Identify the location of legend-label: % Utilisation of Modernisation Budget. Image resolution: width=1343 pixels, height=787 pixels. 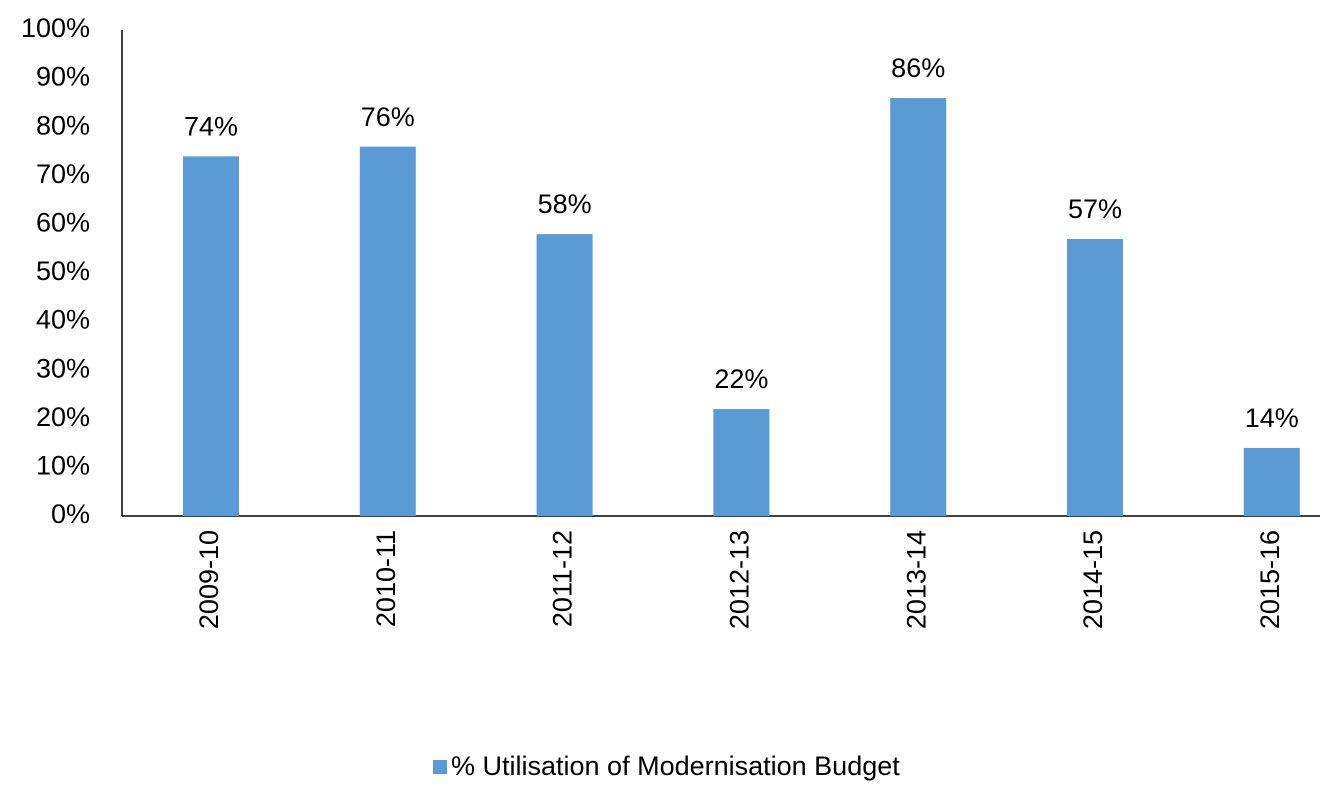
(675, 766).